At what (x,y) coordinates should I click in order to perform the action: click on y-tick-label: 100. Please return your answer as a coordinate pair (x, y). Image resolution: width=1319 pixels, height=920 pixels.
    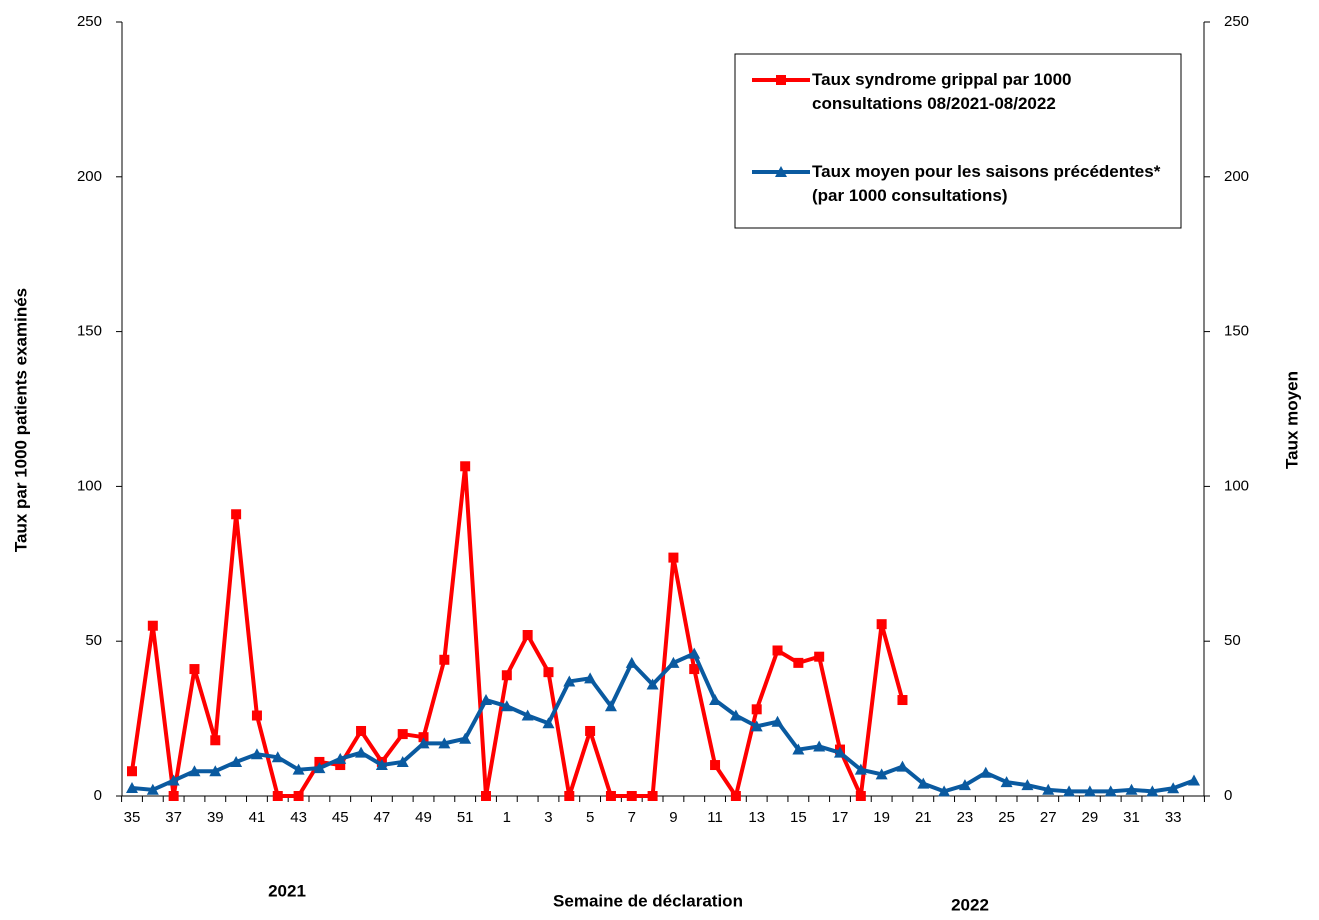
    Looking at the image, I should click on (89, 485).